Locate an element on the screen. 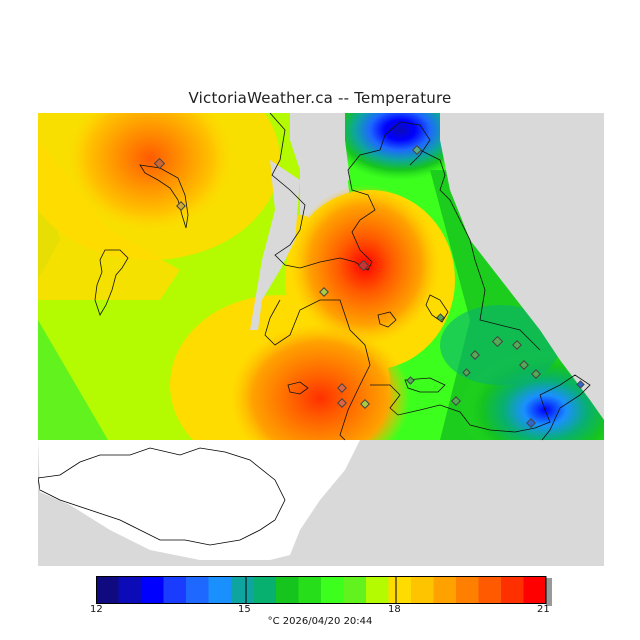 This screenshot has height=640, width=640. white-lower-band is located at coordinates (199, 500).